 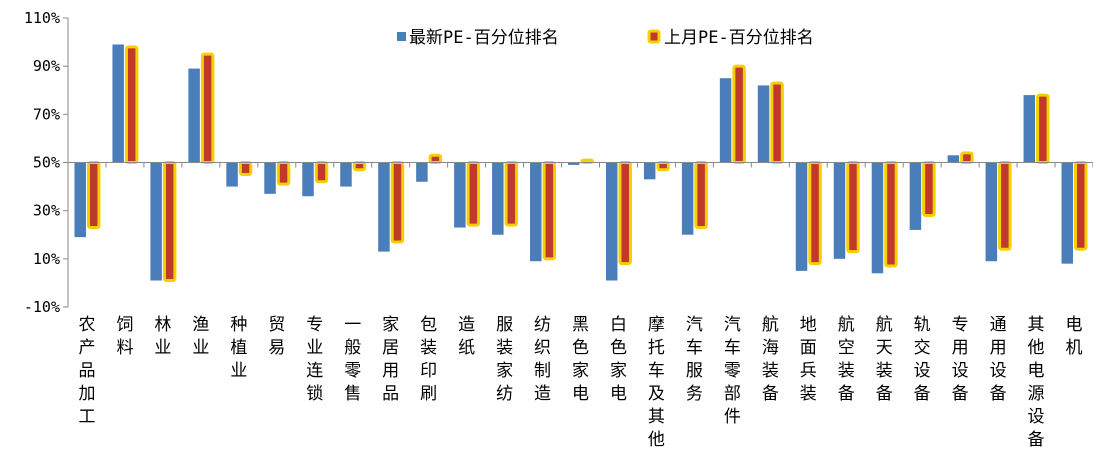 I want to click on category-label: 包装印刷, so click(x=428, y=359).